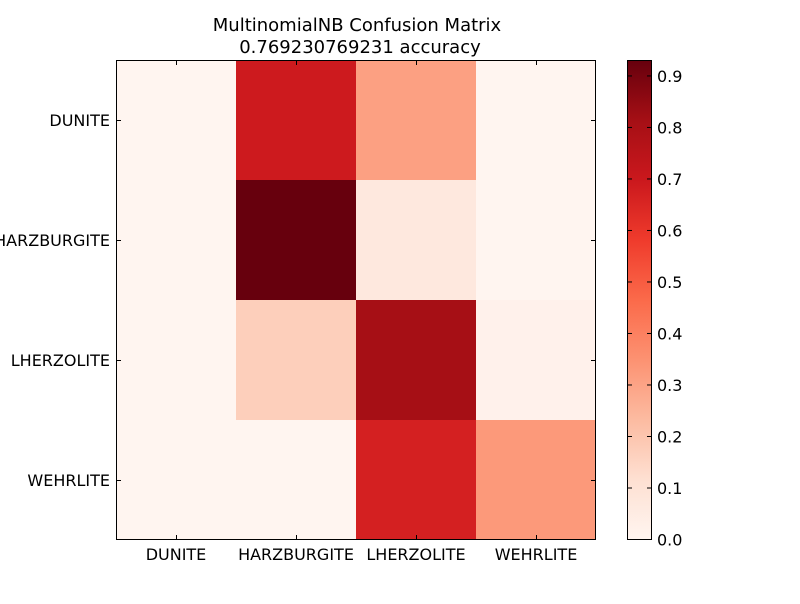  I want to click on colorbar-tick-label: 0.7, so click(669, 179).